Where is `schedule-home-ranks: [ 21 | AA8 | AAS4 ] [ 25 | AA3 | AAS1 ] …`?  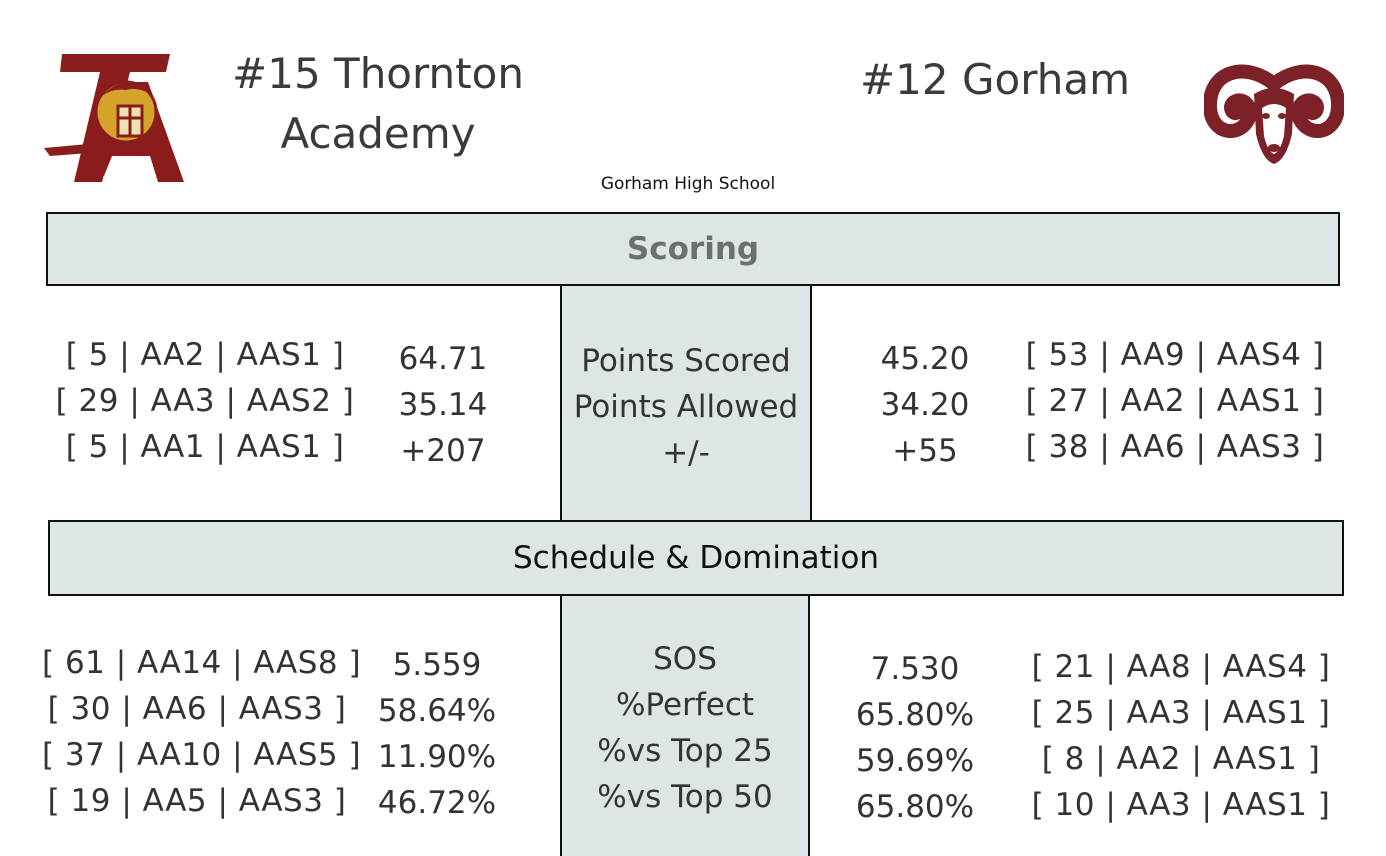 schedule-home-ranks: [ 21 | AA8 | AAS4 ] [ 25 | AA3 | AAS1 ] … is located at coordinates (1181, 736).